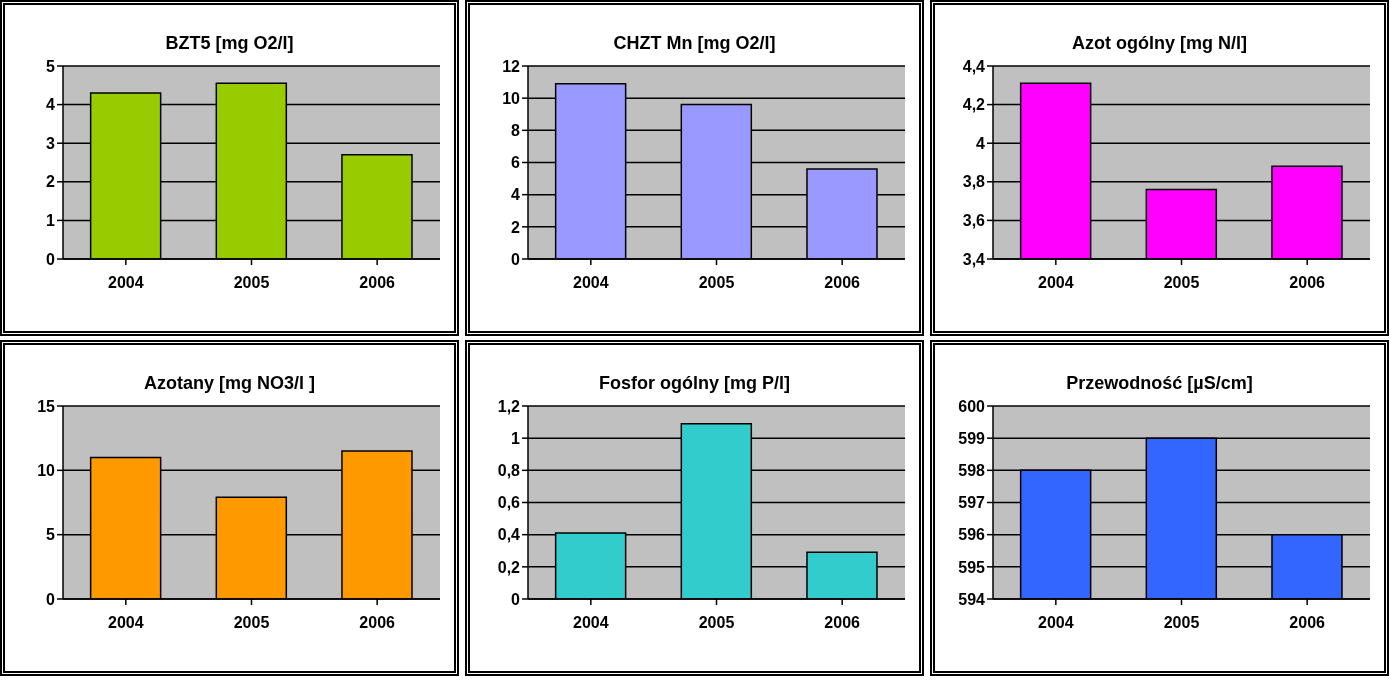 This screenshot has height=680, width=1390. What do you see at coordinates (972, 471) in the screenshot?
I see `y-tick-label: 598` at bounding box center [972, 471].